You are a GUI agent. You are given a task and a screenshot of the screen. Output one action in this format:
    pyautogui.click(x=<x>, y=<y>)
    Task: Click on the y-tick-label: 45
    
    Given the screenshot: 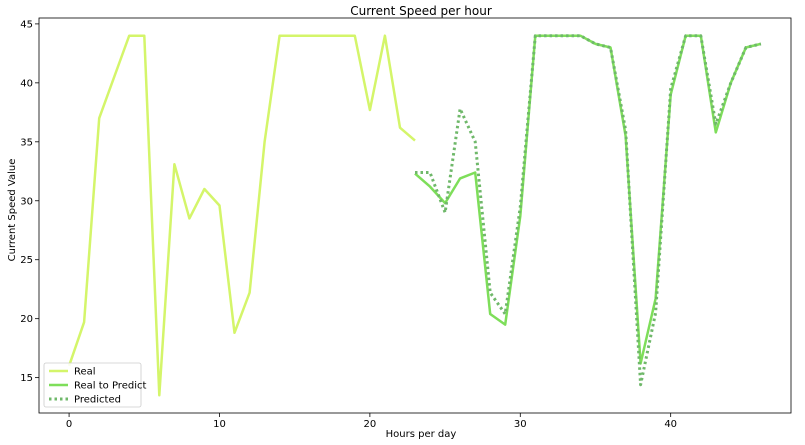 What is the action you would take?
    pyautogui.click(x=26, y=24)
    